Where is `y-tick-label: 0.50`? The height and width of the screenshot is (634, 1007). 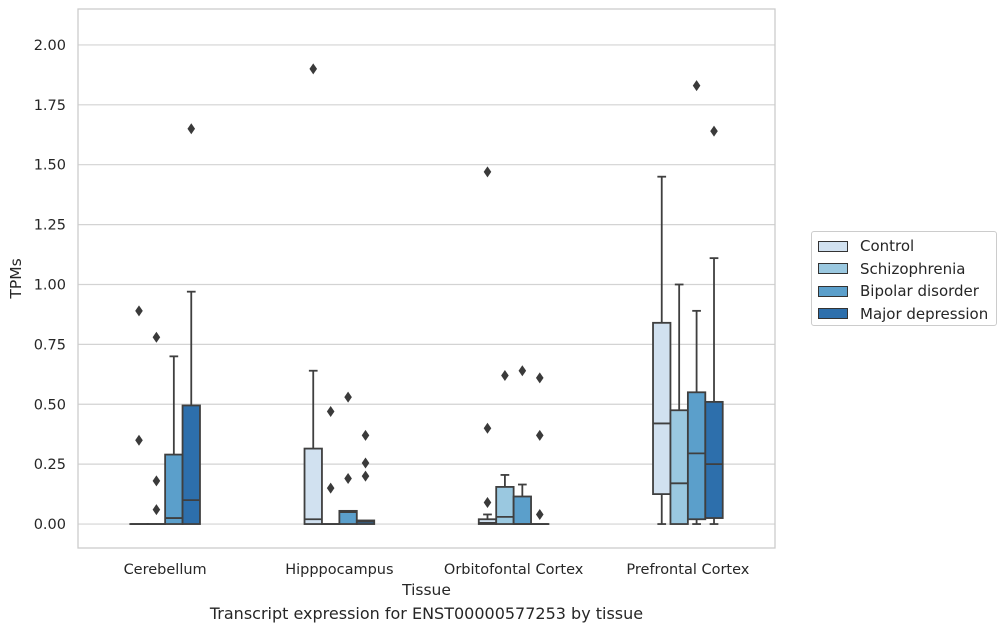
y-tick-label: 0.50 is located at coordinates (50, 405).